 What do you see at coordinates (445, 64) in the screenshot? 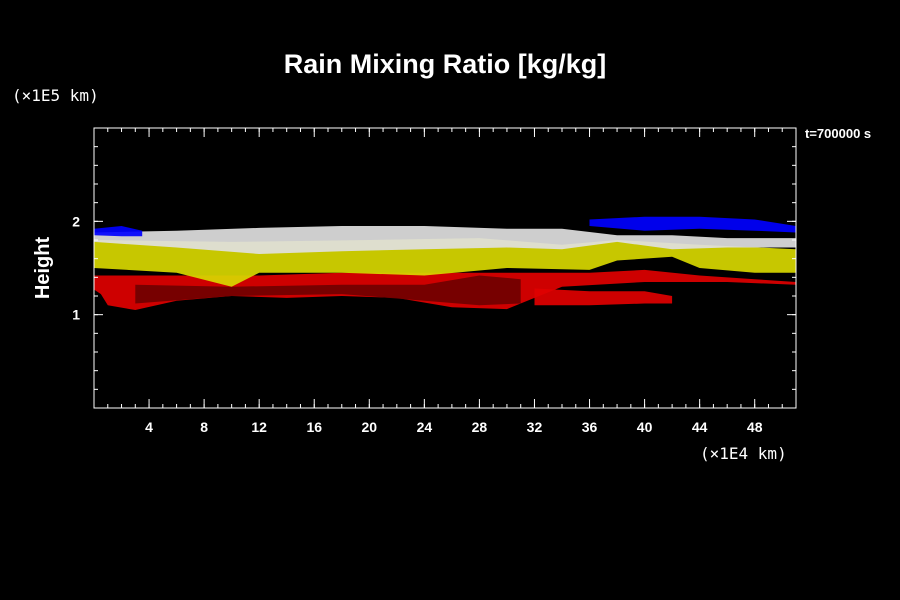
I see `chart-title: Rain Mixing Ratio [kg/kg]` at bounding box center [445, 64].